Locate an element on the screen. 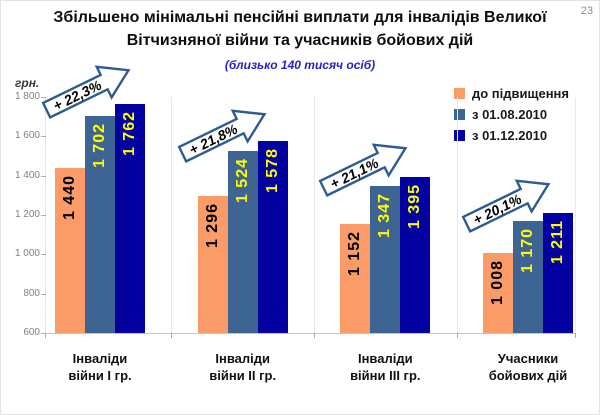  bar-value-label: 1 008 is located at coordinates (497, 282).